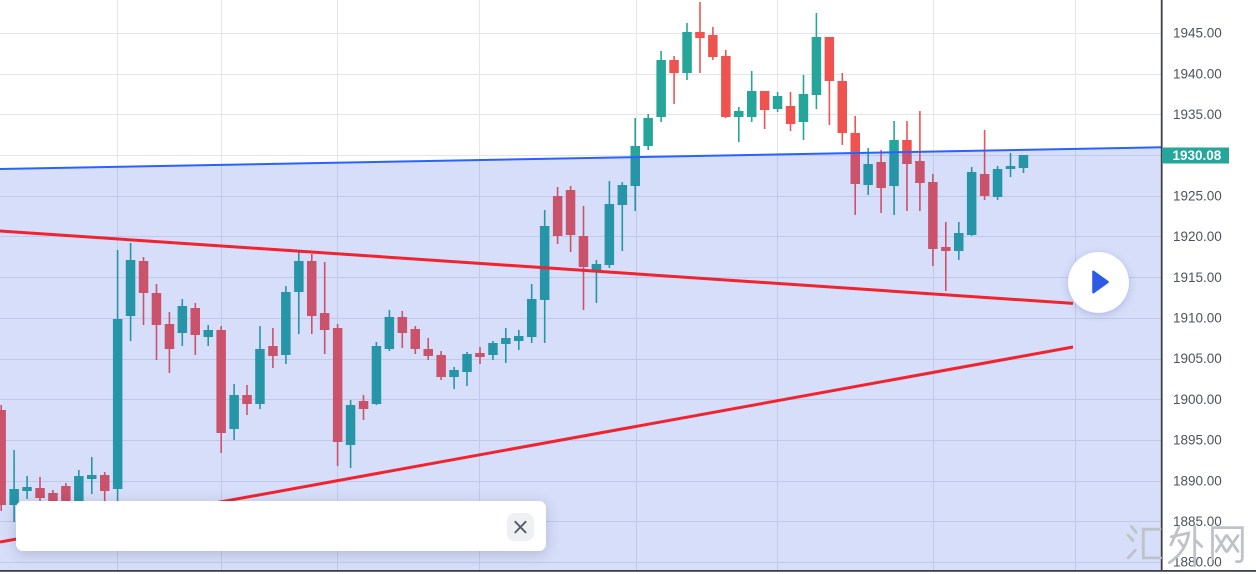 Image resolution: width=1256 pixels, height=574 pixels. I want to click on svg-text: 1880.00, so click(1197, 562).